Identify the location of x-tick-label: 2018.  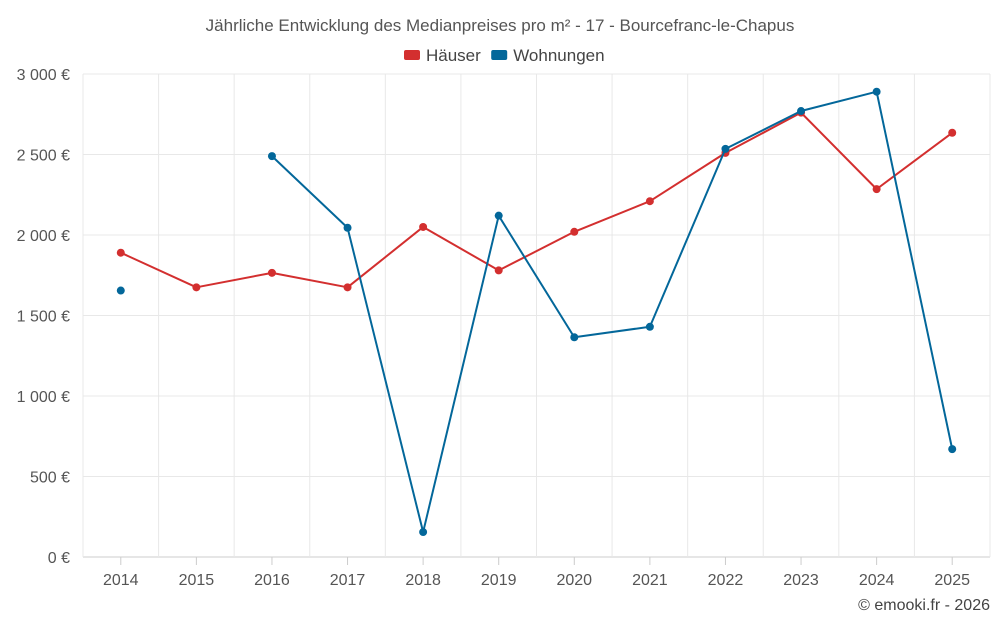
(423, 580).